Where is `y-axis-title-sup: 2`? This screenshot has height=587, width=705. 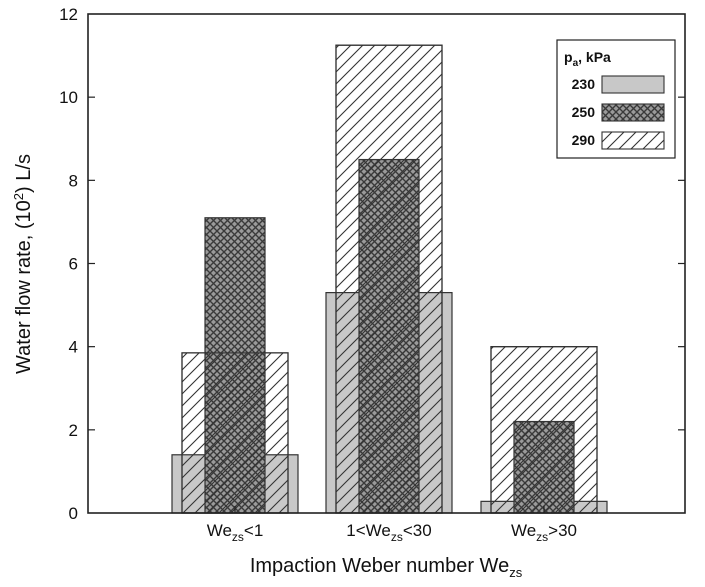
y-axis-title-sup: 2 is located at coordinates (18, 196).